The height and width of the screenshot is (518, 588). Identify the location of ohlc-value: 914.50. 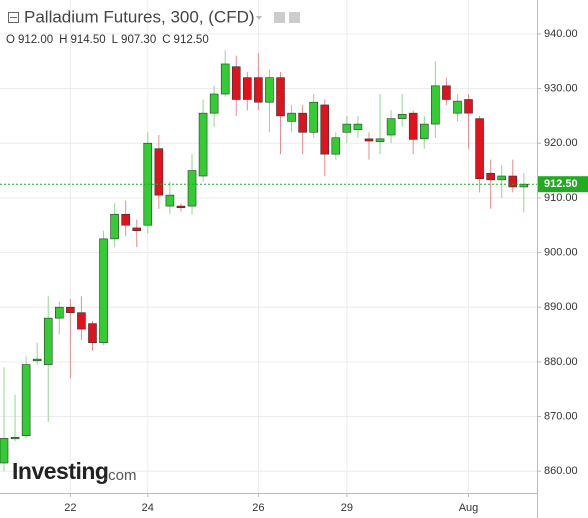
(87, 40).